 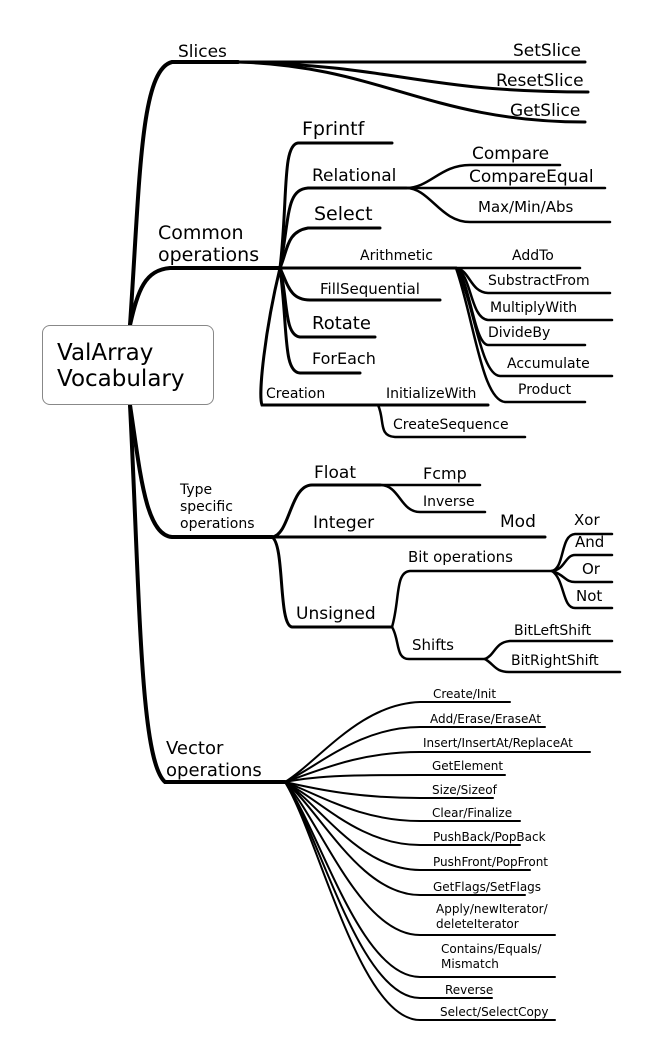 I want to click on vector-item-getelement: GetElement, so click(x=468, y=766).